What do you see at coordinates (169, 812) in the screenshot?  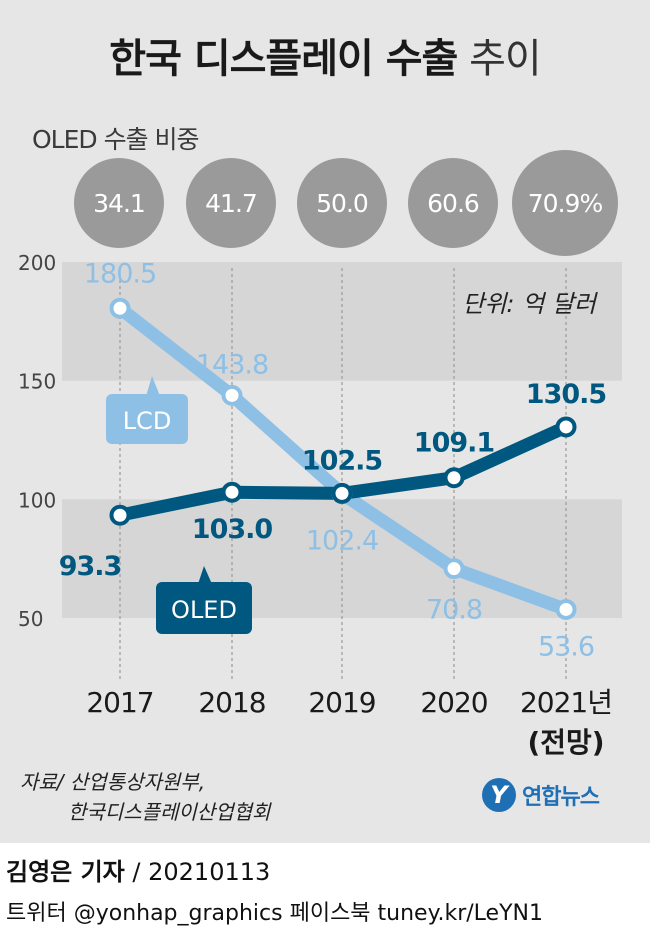 I see `source-line-2: 한국디스플레이산업협회` at bounding box center [169, 812].